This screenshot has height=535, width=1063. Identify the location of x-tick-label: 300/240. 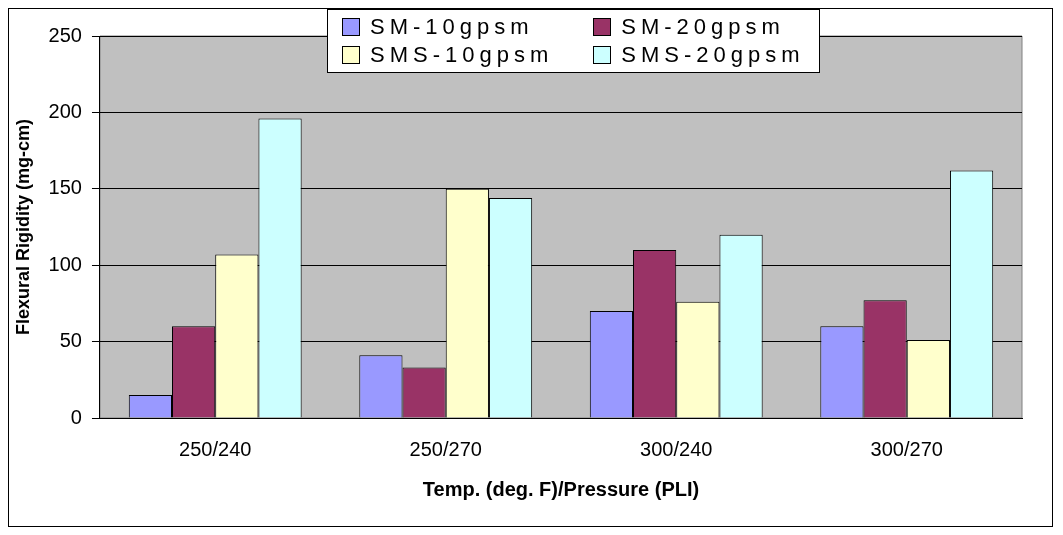
(676, 448).